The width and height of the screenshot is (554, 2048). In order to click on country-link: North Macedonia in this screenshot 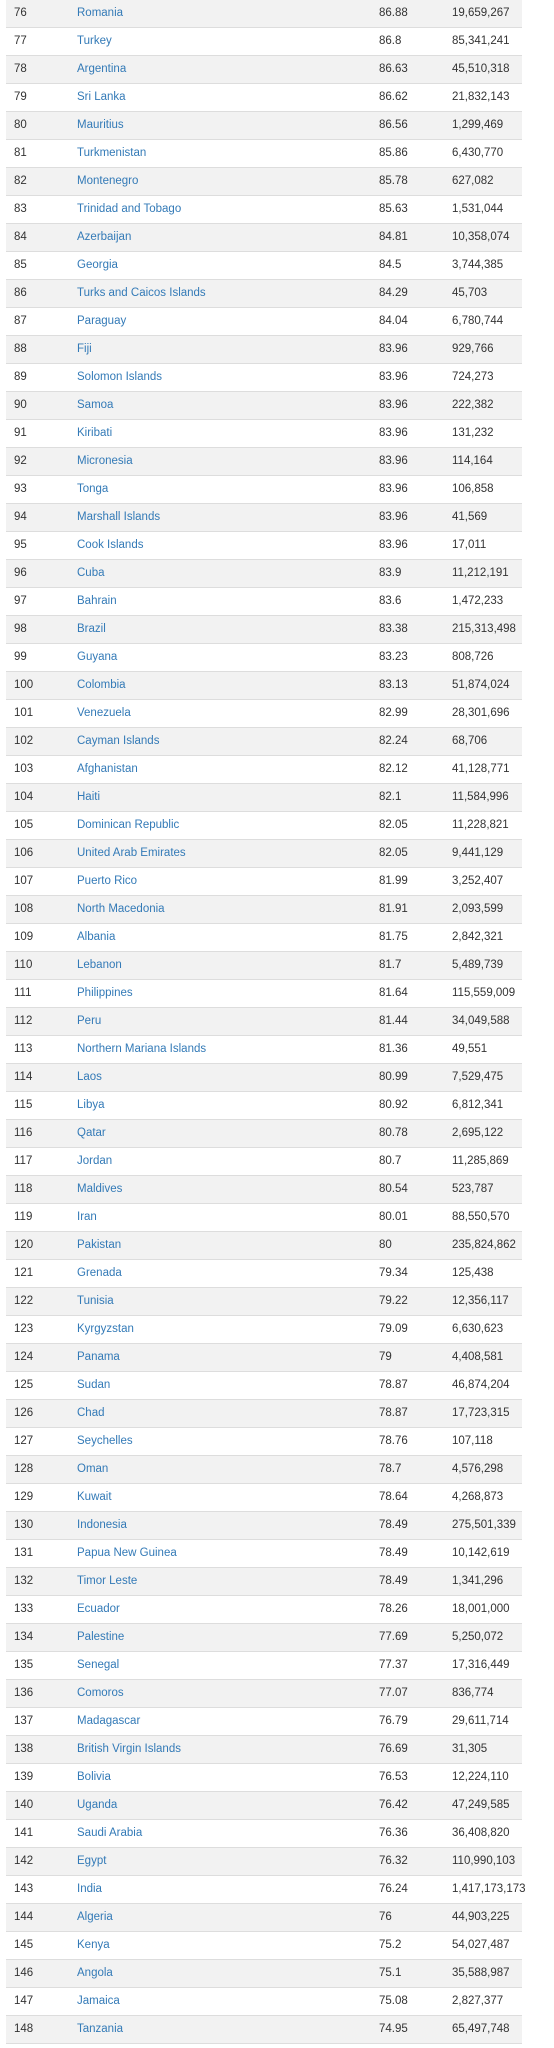, I will do `click(121, 909)`.